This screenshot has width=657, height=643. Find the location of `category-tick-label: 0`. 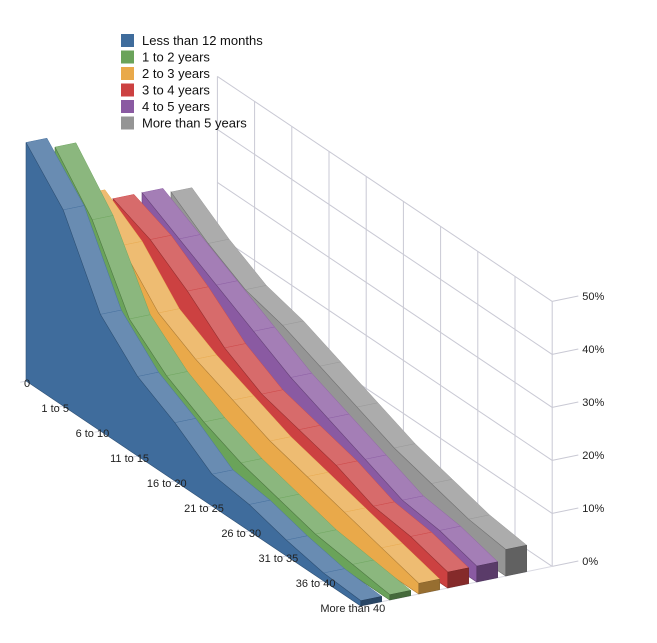

category-tick-label: 0 is located at coordinates (27, 384).